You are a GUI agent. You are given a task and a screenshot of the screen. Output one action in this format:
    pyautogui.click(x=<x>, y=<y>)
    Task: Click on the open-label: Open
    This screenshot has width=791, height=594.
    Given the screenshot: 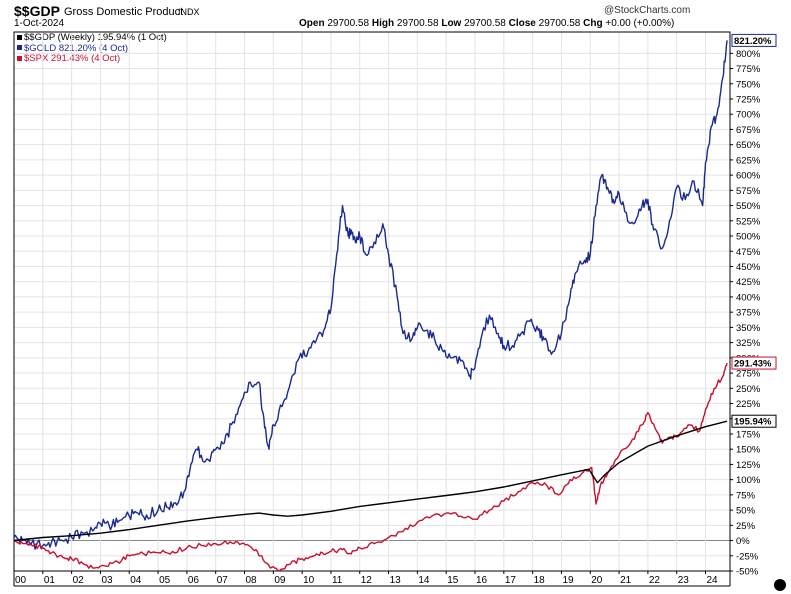 What is the action you would take?
    pyautogui.click(x=312, y=23)
    